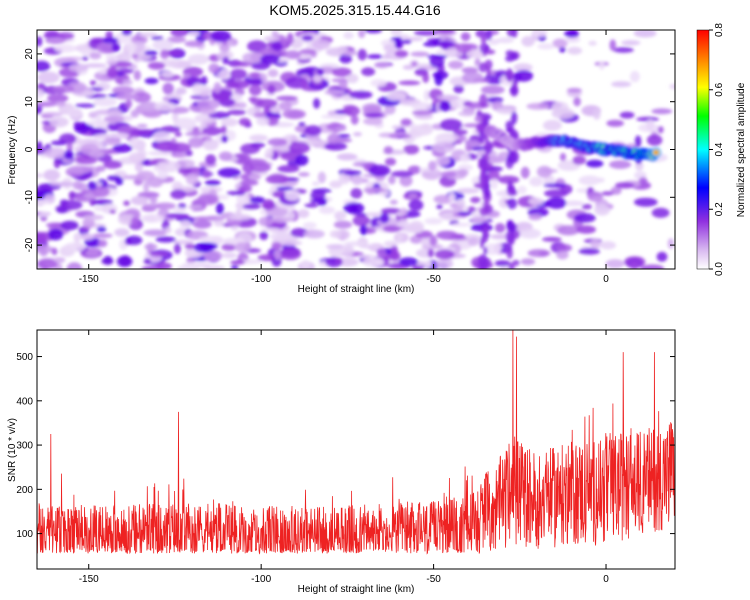 This screenshot has width=750, height=600. Describe the element at coordinates (24, 357) in the screenshot. I see `y-tick-label: 500` at that location.